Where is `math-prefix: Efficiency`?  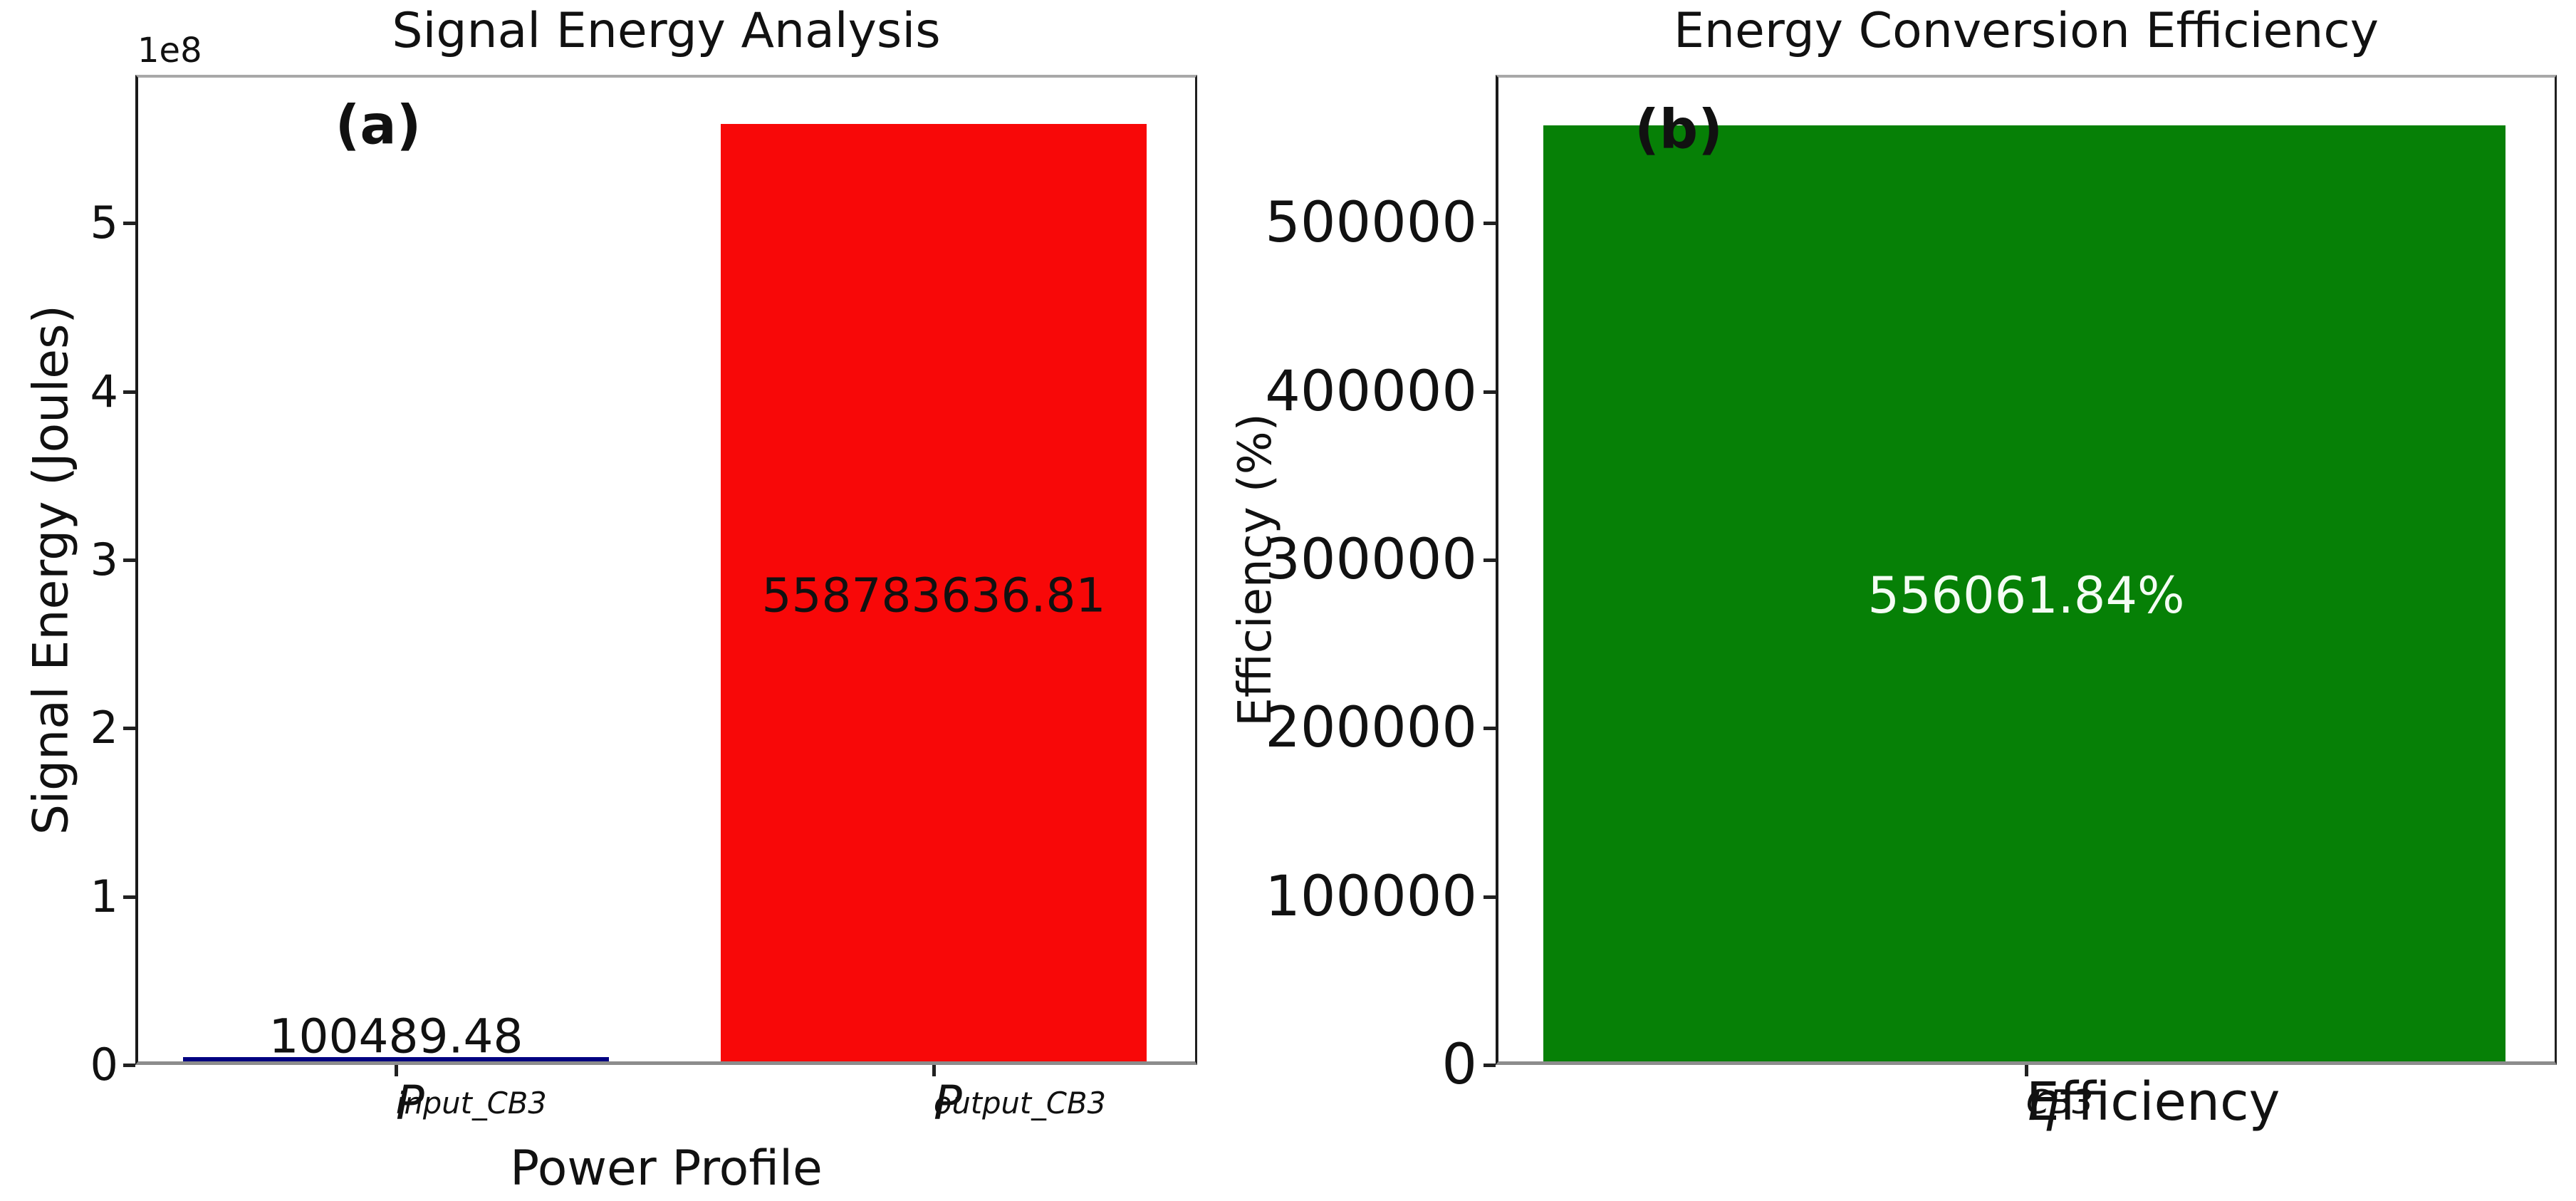
math-prefix: Efficiency is located at coordinates (2153, 1102).